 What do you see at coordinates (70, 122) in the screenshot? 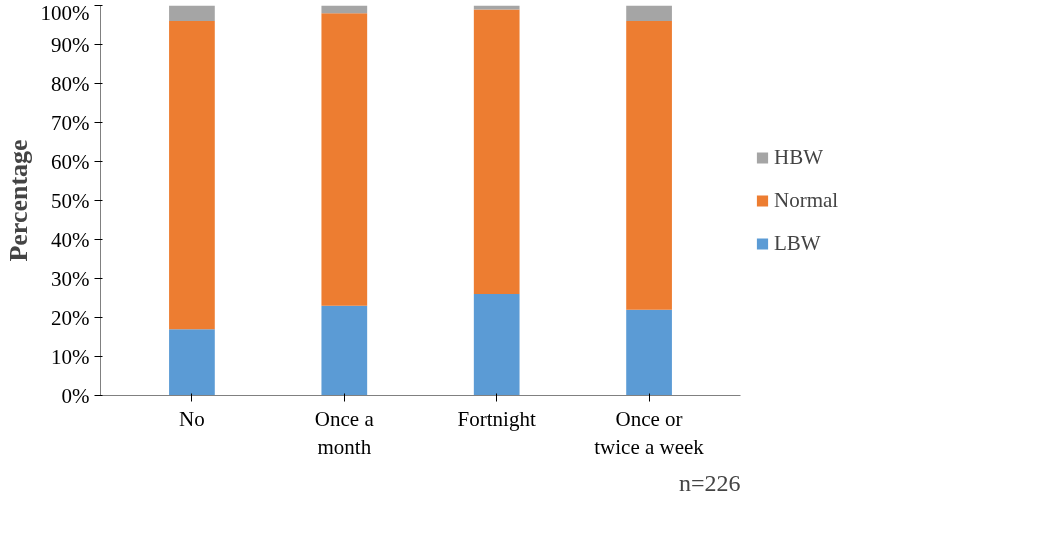
I see `y-tick-label: 70%` at bounding box center [70, 122].